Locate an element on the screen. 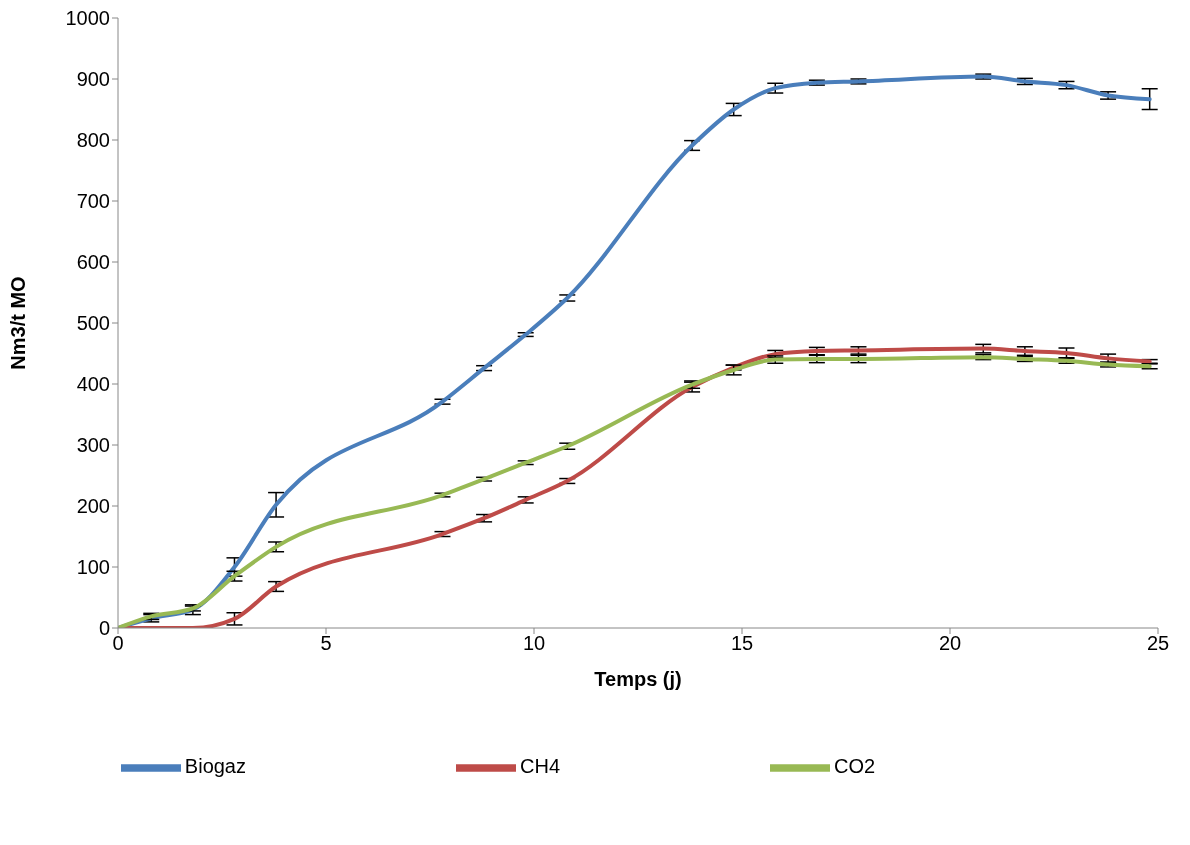  y-tick-label: 0 is located at coordinates (104, 628).